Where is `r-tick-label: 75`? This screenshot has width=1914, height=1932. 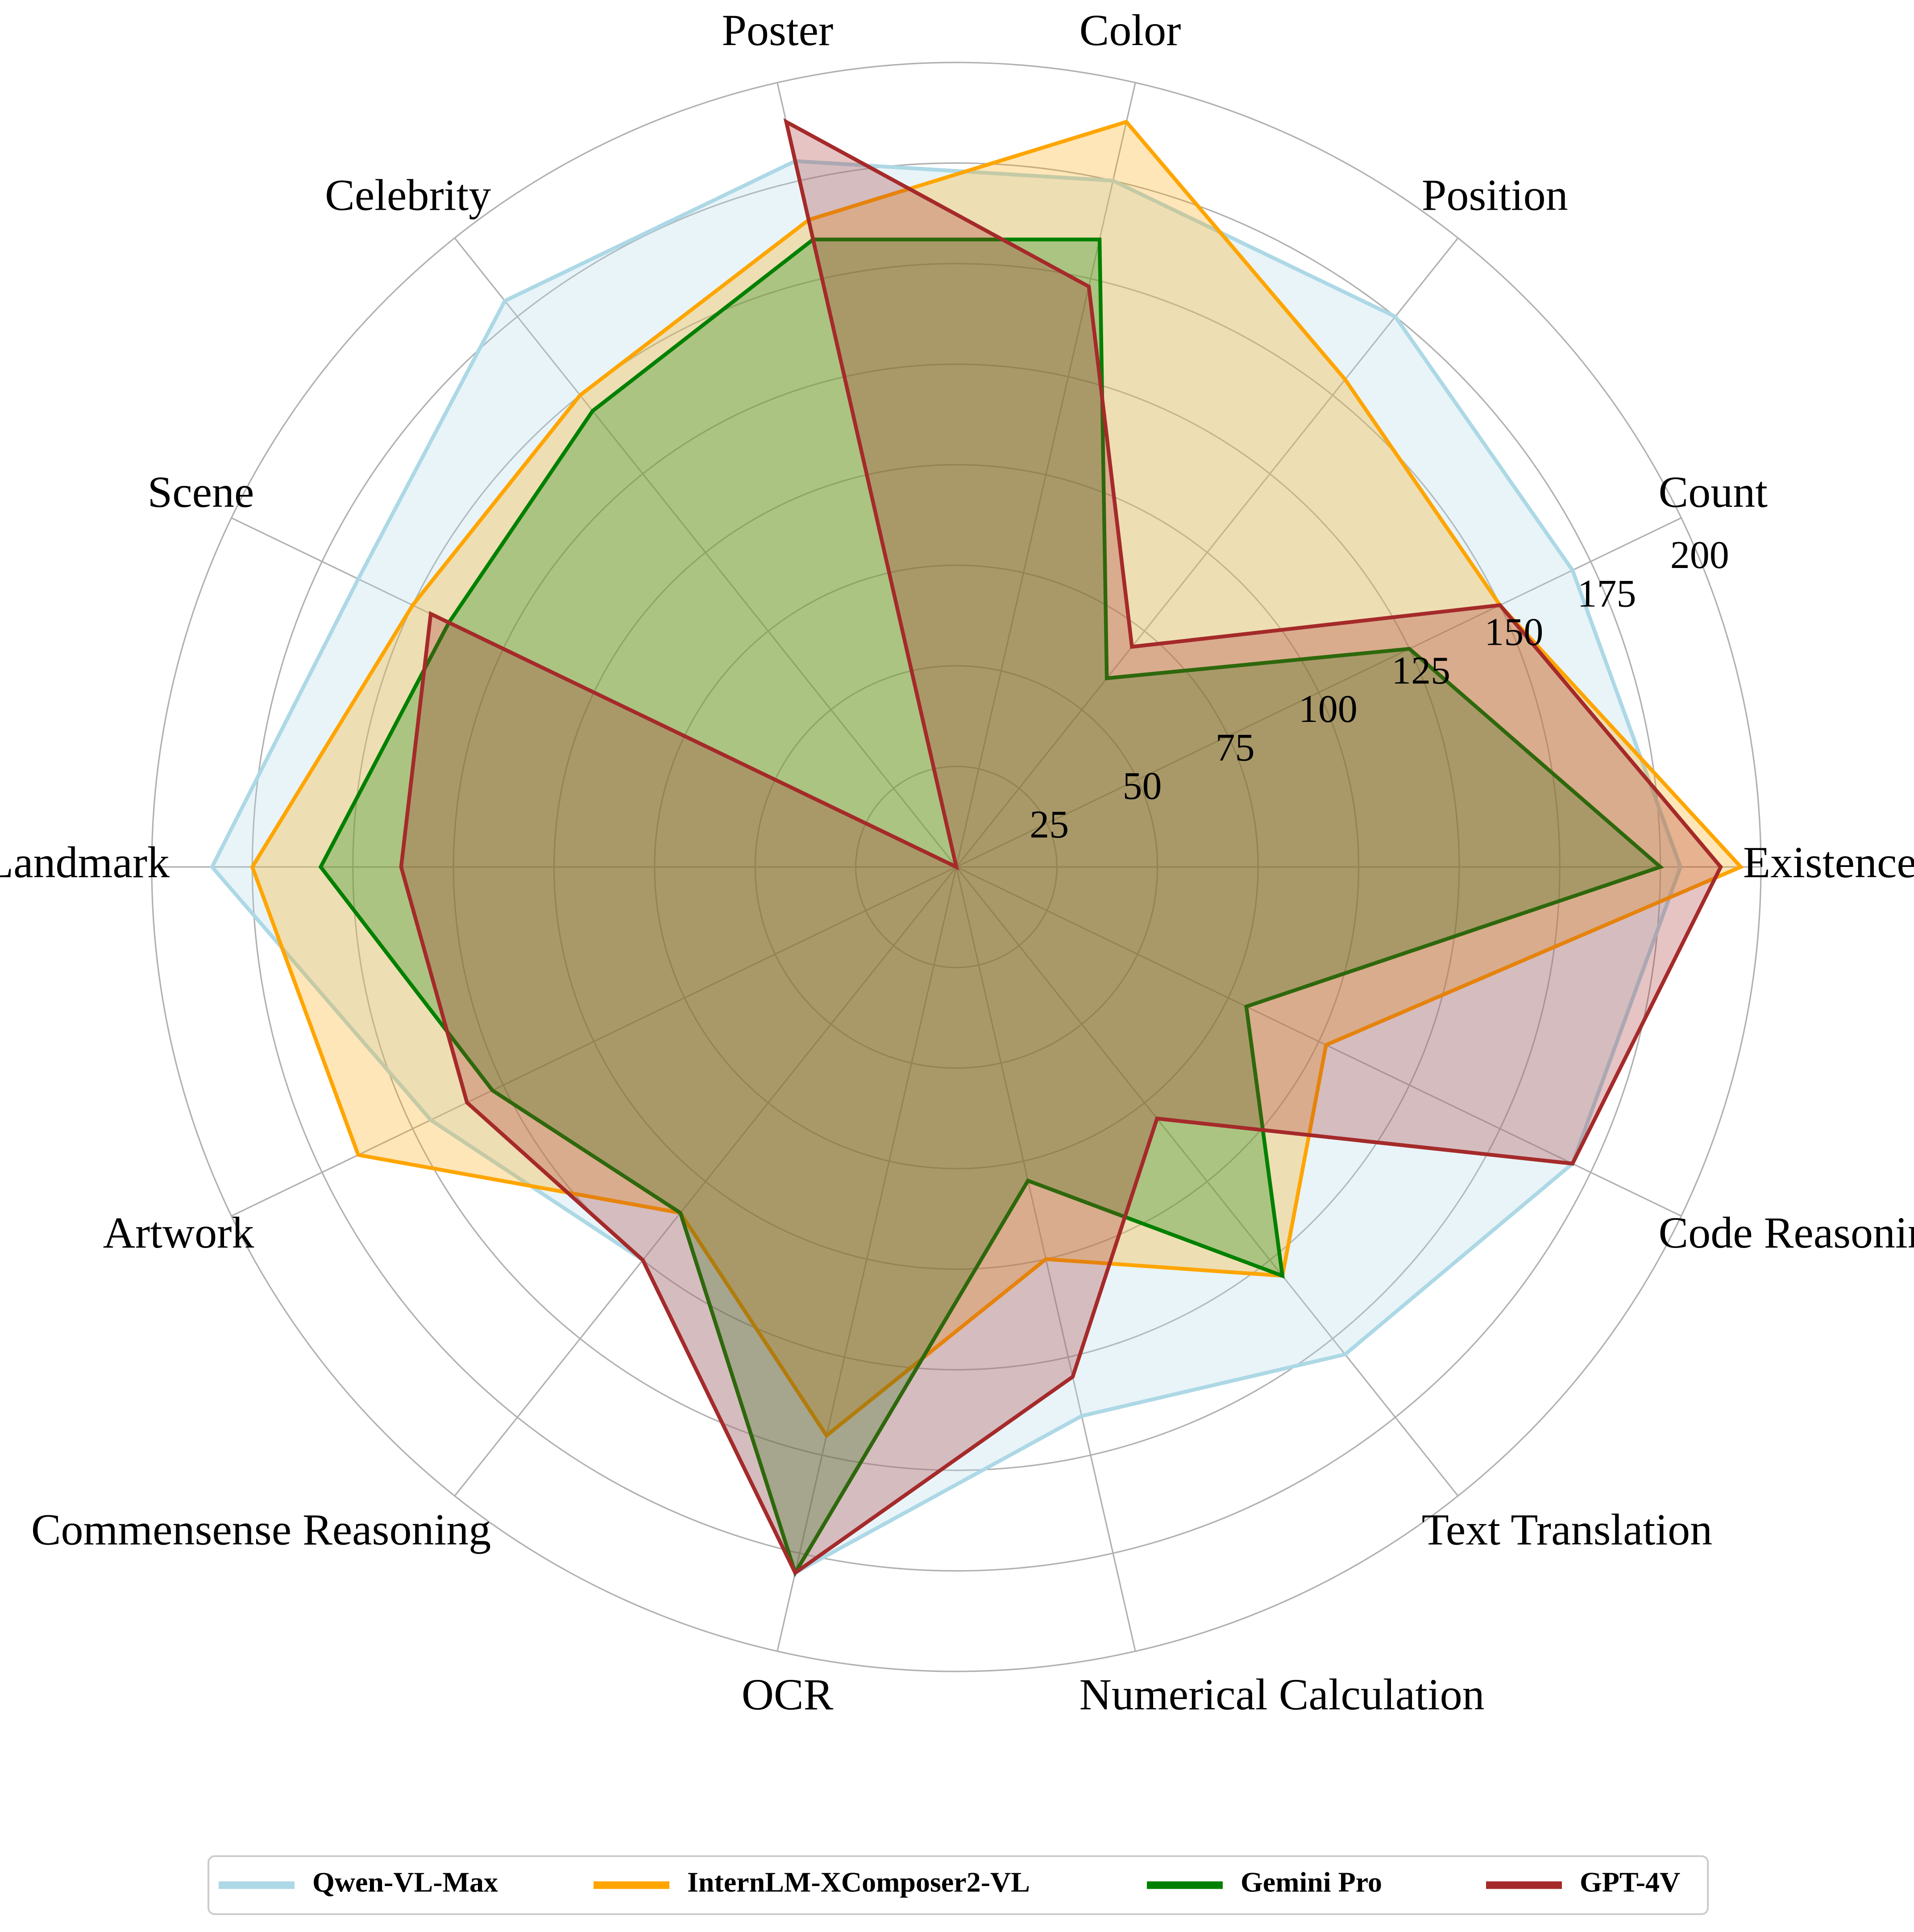 r-tick-label: 75 is located at coordinates (1235, 747).